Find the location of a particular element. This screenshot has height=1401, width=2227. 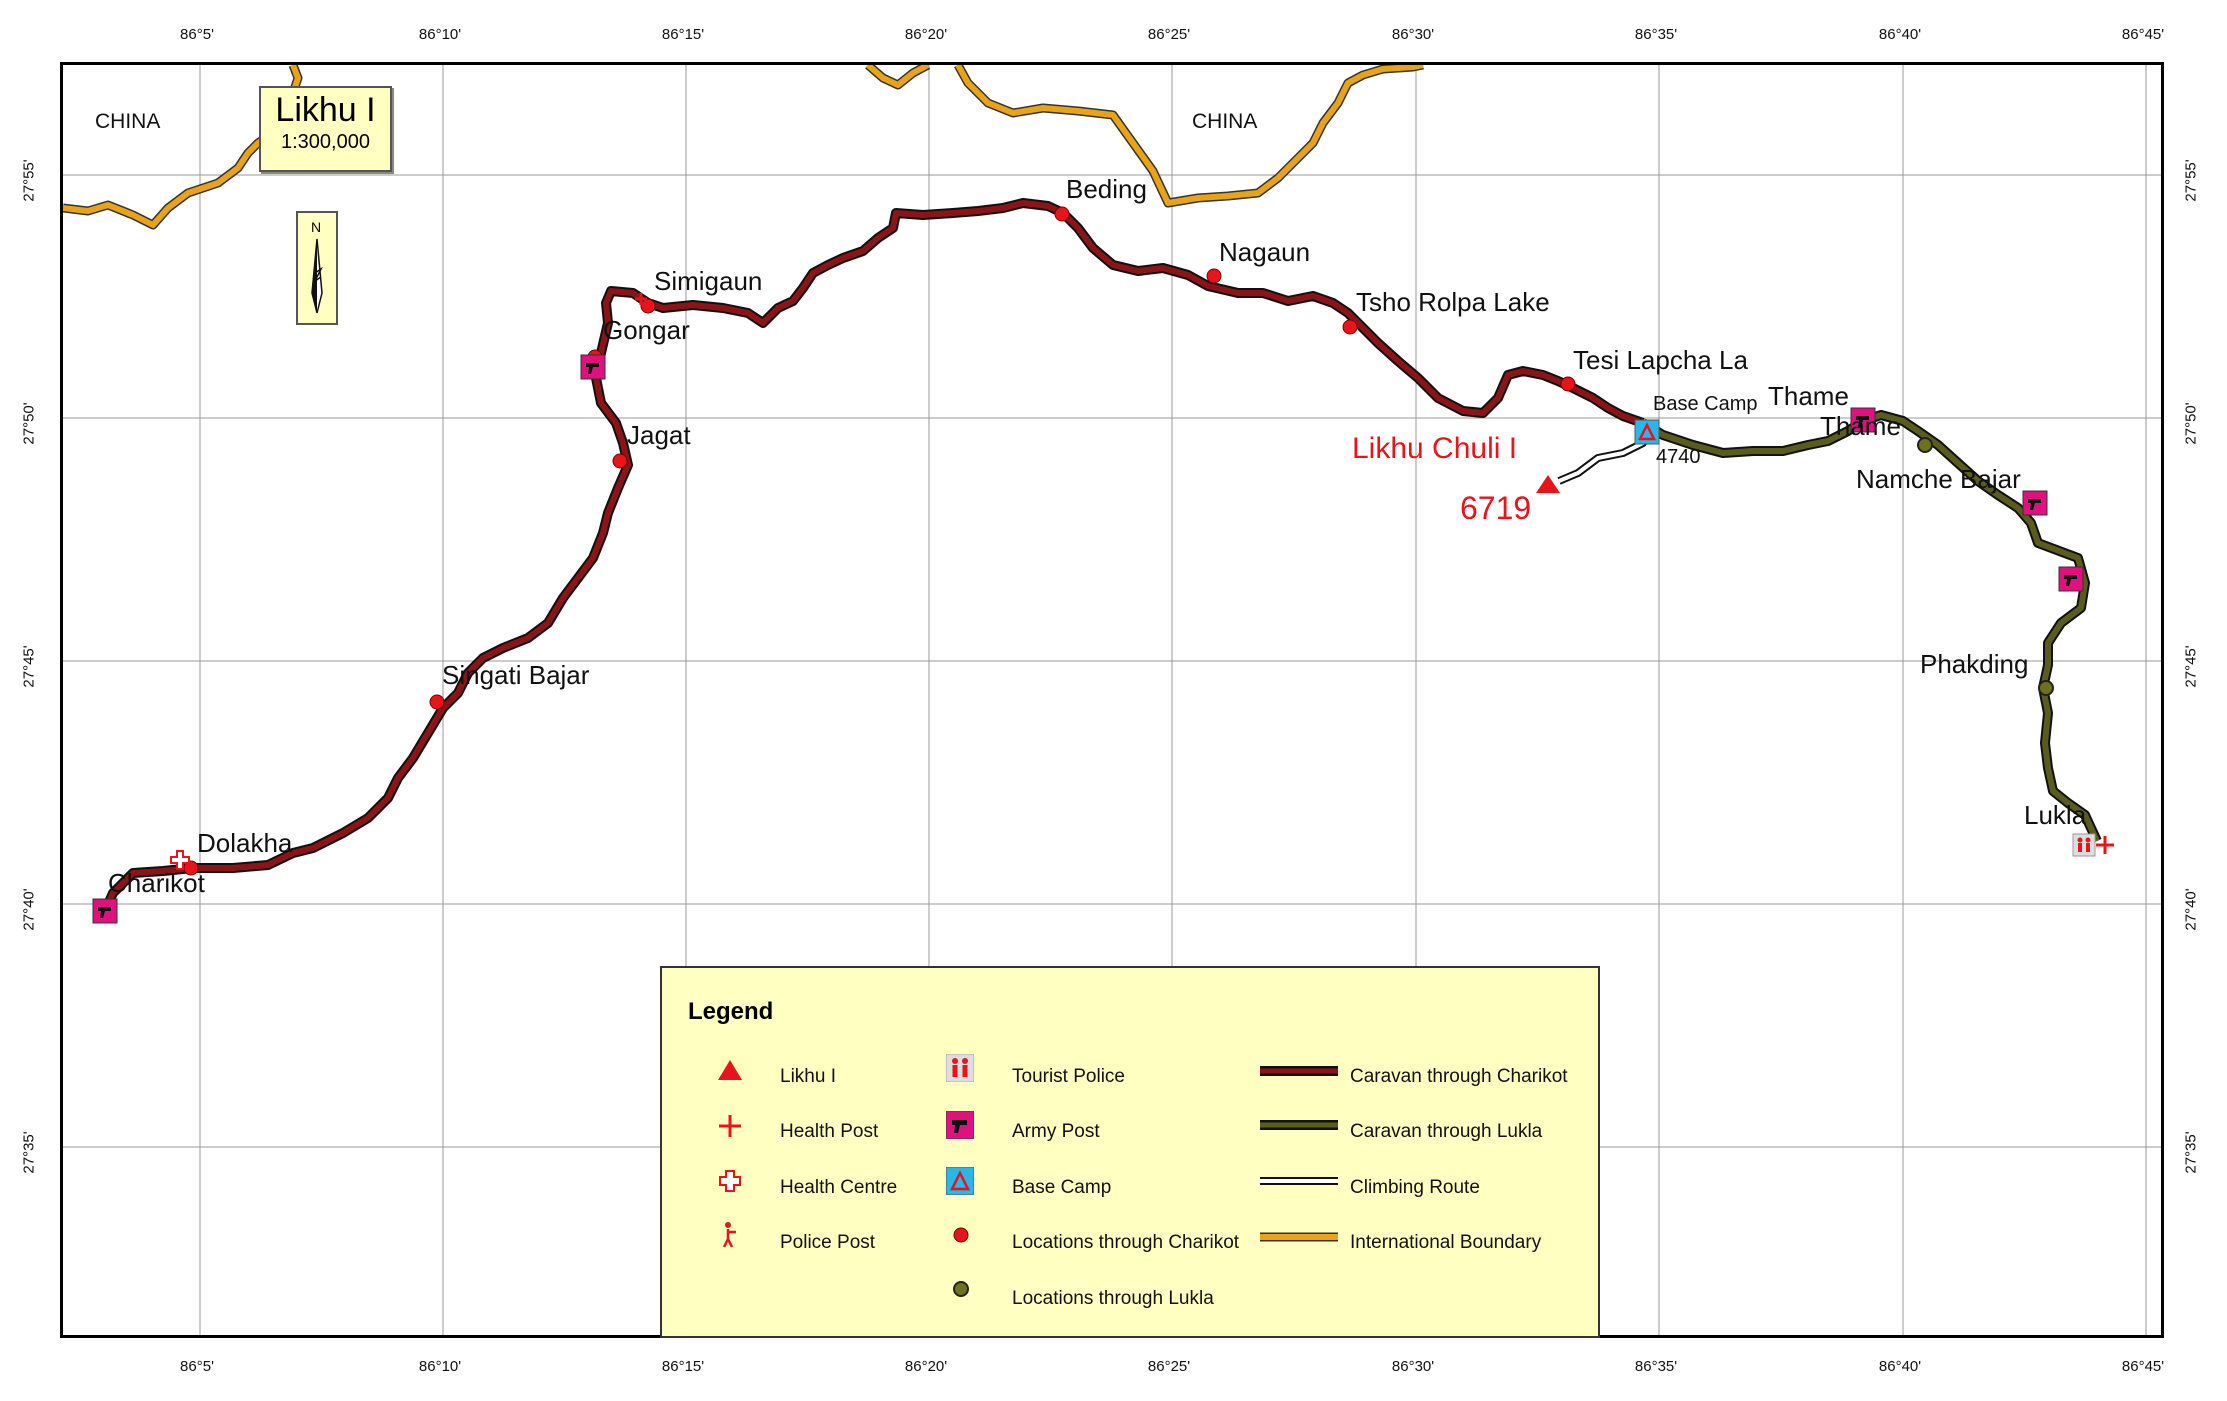

plus-icon is located at coordinates (730, 1126).